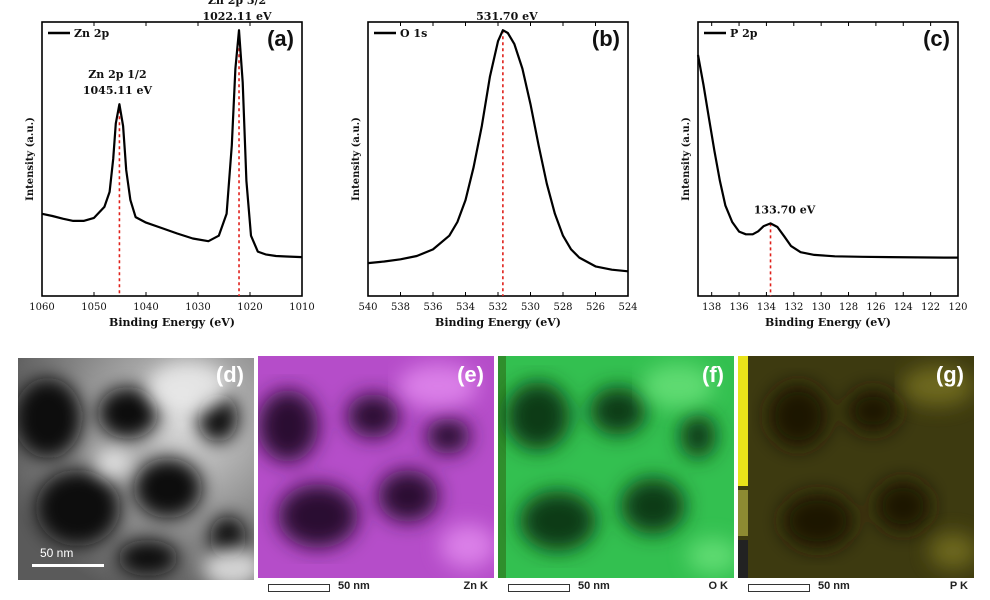  I want to click on x-tick-label: 538, so click(400, 307).